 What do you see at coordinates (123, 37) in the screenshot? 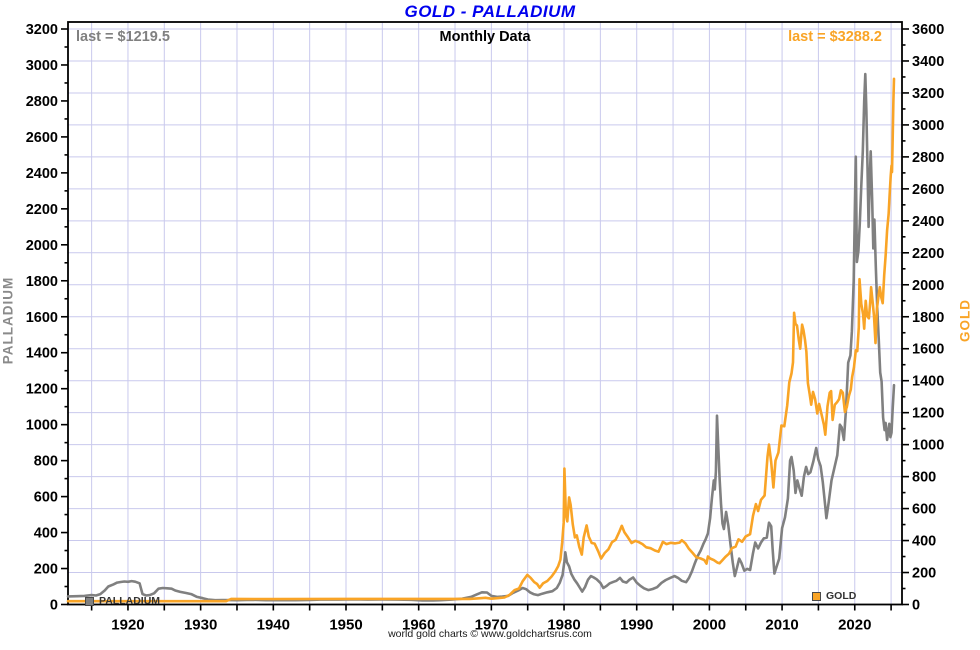
I see `palladium-last-value: last = $1219.5` at bounding box center [123, 37].